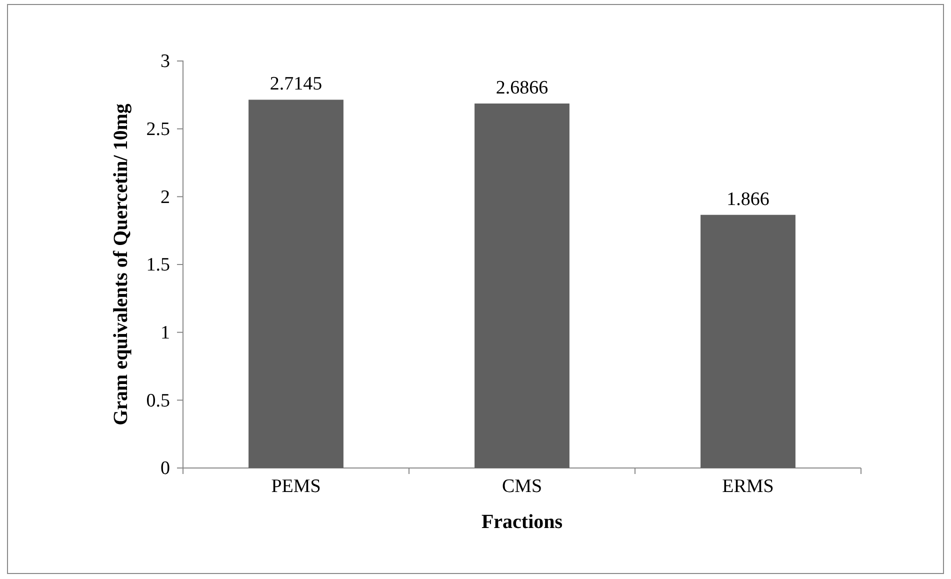 This screenshot has height=579, width=951. What do you see at coordinates (522, 522) in the screenshot?
I see `x-axis-title: Fractions` at bounding box center [522, 522].